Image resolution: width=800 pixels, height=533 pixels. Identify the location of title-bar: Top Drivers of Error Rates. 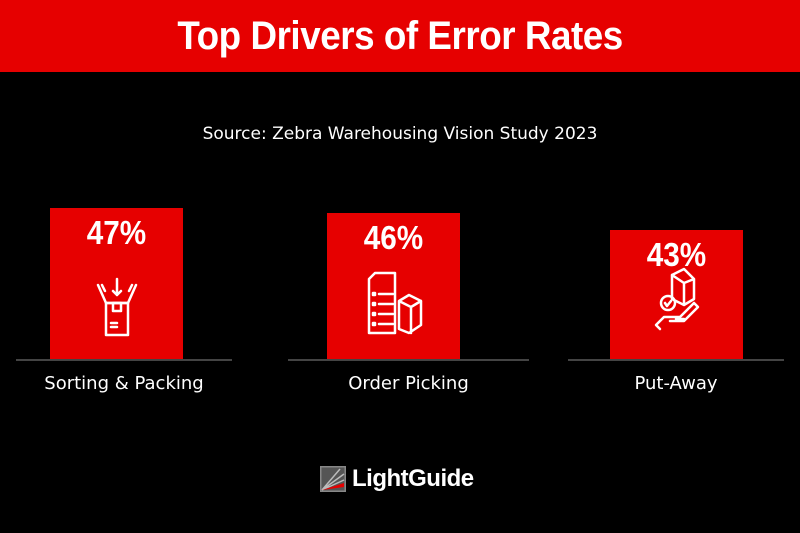
(400, 36).